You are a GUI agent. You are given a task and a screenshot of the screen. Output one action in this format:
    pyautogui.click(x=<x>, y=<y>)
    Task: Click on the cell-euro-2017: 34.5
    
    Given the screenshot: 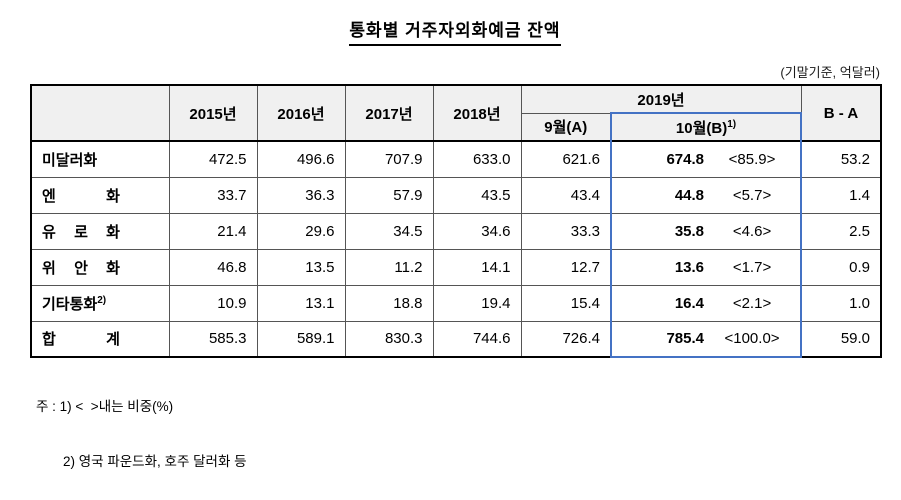 What is the action you would take?
    pyautogui.click(x=389, y=231)
    